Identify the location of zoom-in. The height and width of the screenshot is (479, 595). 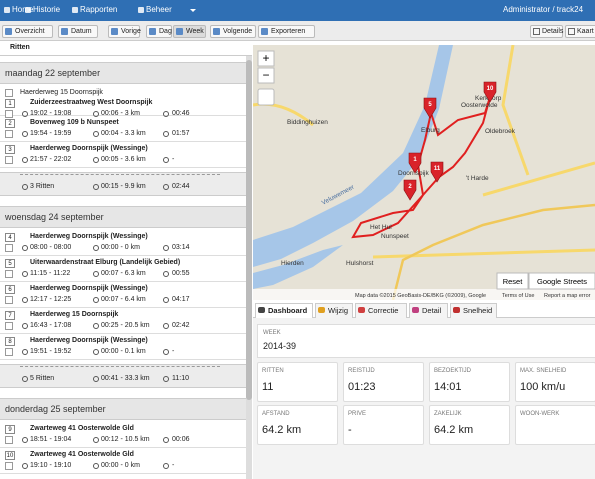
(266, 58).